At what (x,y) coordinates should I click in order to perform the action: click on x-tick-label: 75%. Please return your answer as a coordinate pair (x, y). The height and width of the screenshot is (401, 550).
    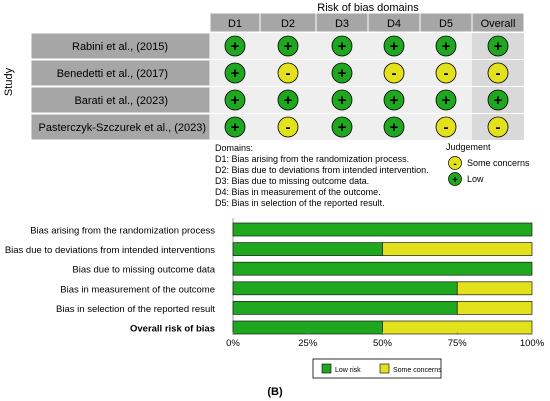
    Looking at the image, I should click on (458, 343).